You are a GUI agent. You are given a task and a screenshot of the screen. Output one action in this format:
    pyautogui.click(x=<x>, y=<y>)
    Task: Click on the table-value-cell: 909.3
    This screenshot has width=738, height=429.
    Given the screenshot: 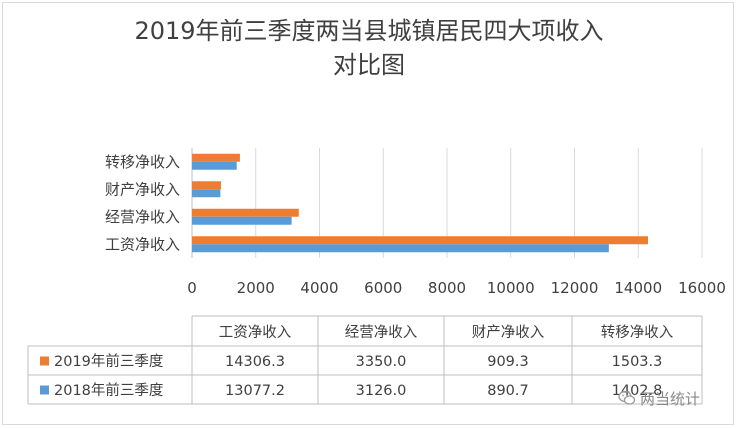 What is the action you would take?
    pyautogui.click(x=508, y=362)
    